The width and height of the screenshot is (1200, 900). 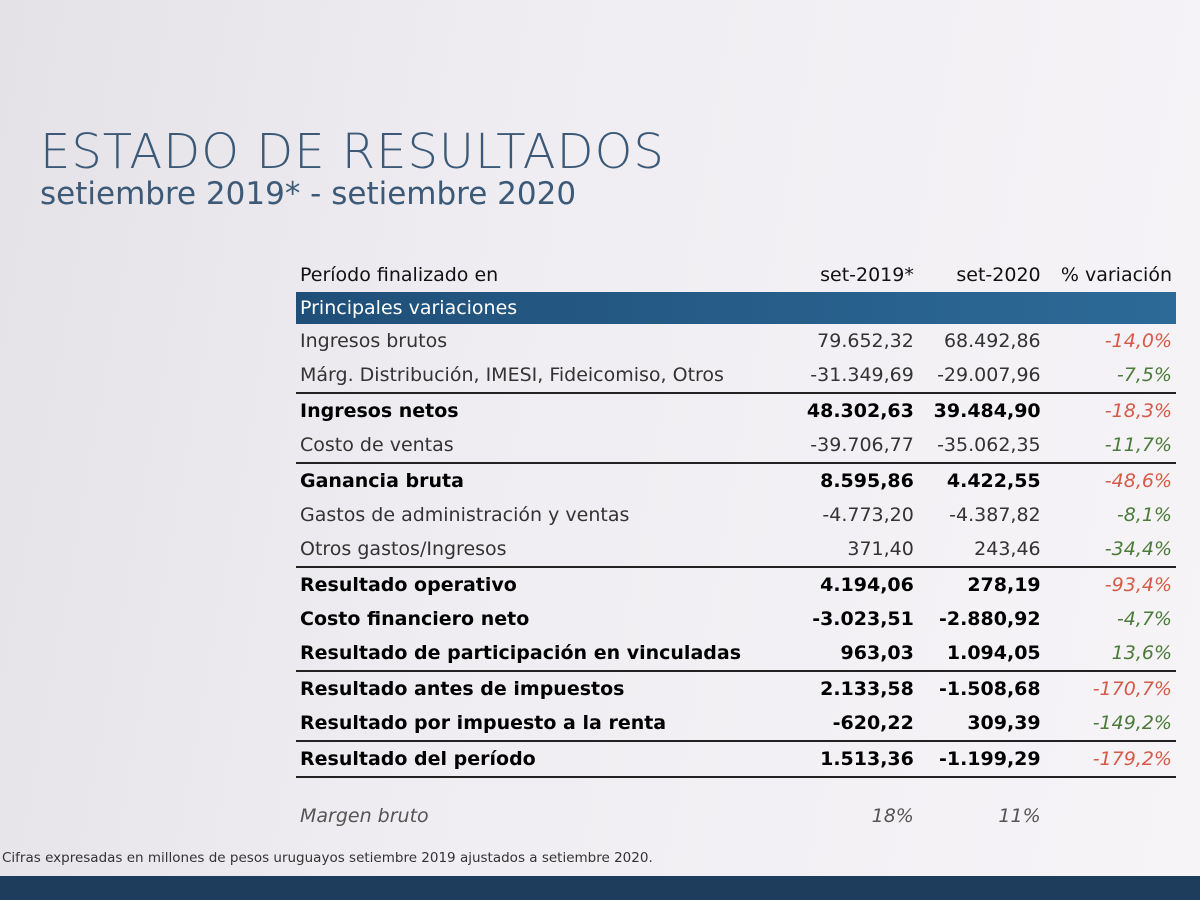 I want to click on cell-value: 243,46, so click(x=981, y=550).